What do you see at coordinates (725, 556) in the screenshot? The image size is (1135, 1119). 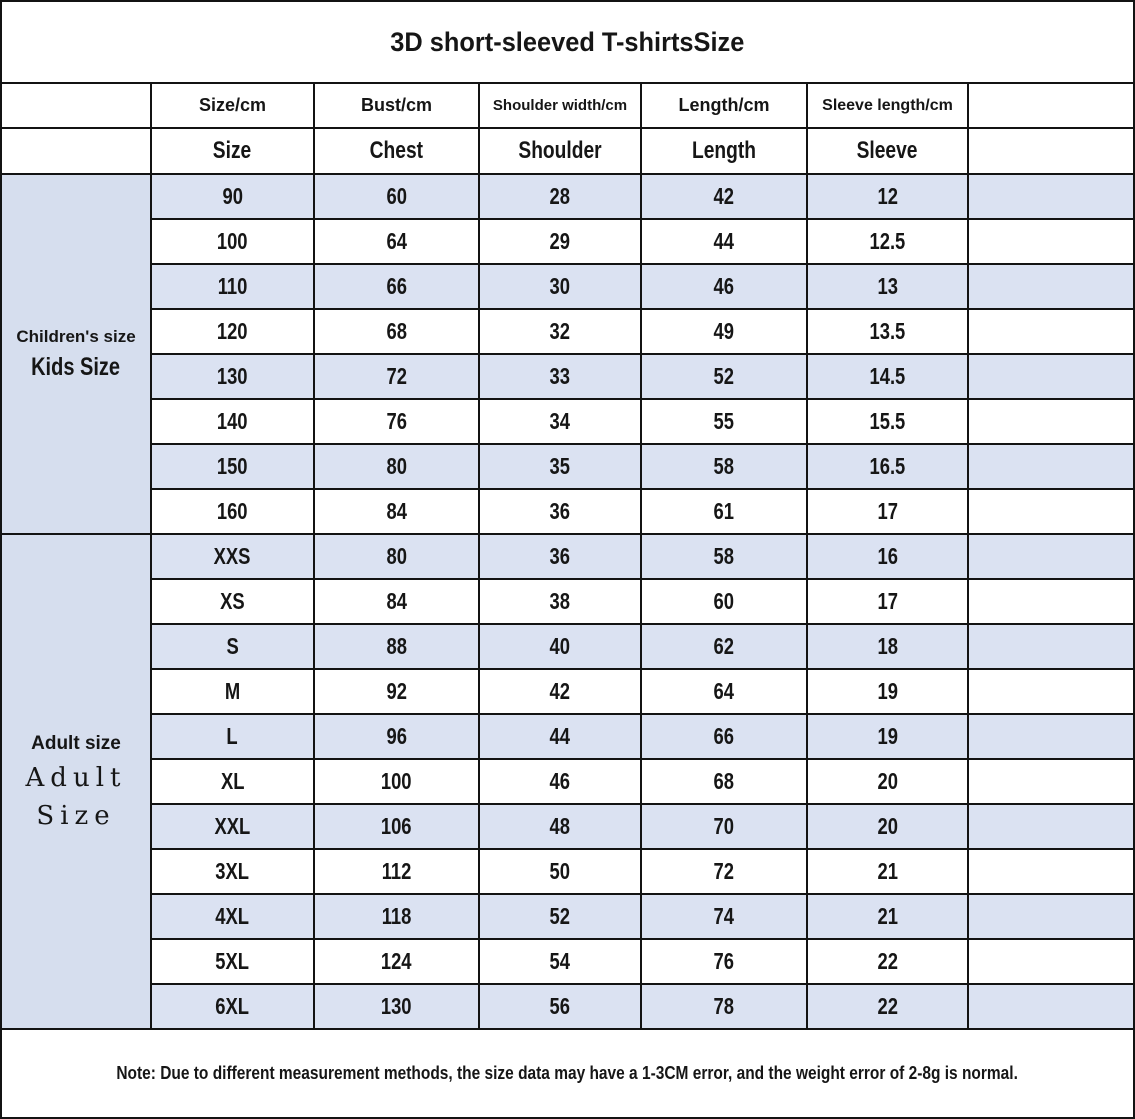 I see `length-cell: 58` at bounding box center [725, 556].